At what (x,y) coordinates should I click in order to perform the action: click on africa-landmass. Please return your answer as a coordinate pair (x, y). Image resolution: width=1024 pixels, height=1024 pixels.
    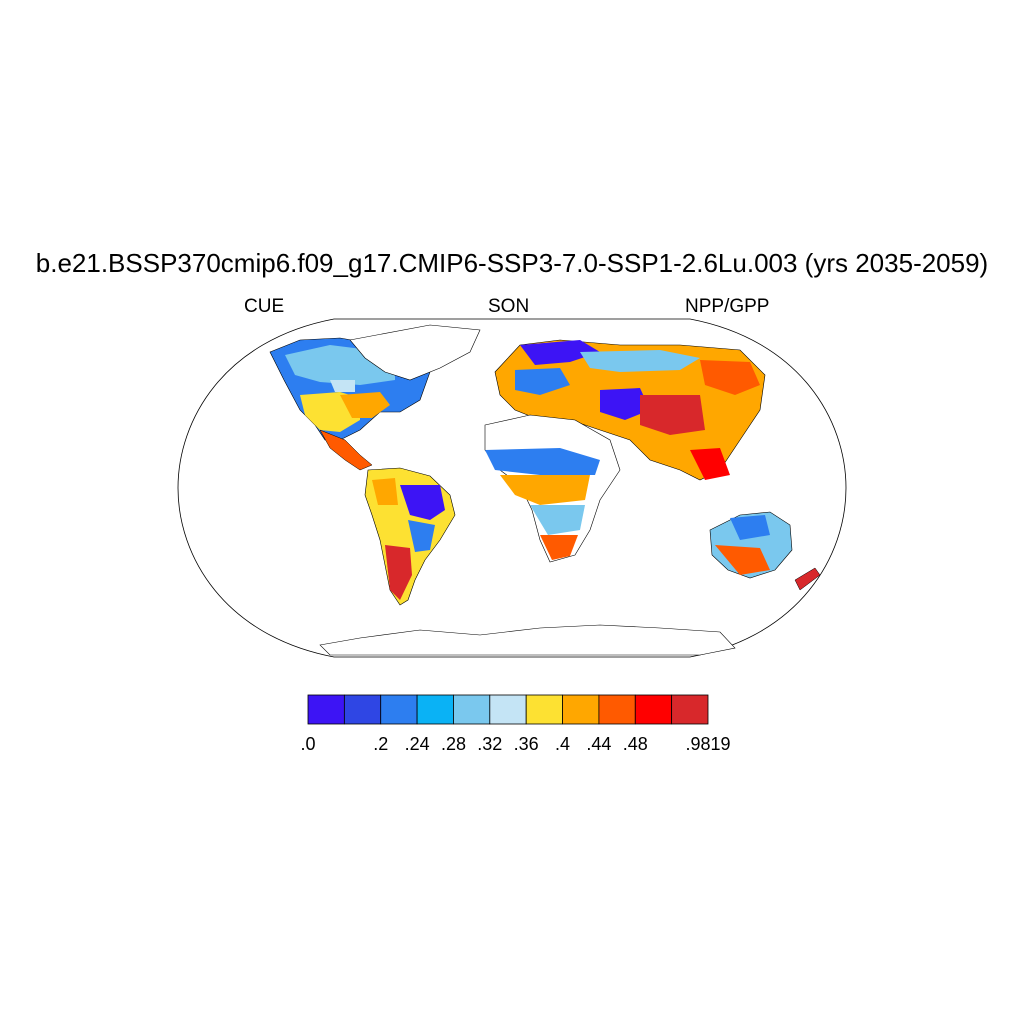
    Looking at the image, I should click on (552, 488).